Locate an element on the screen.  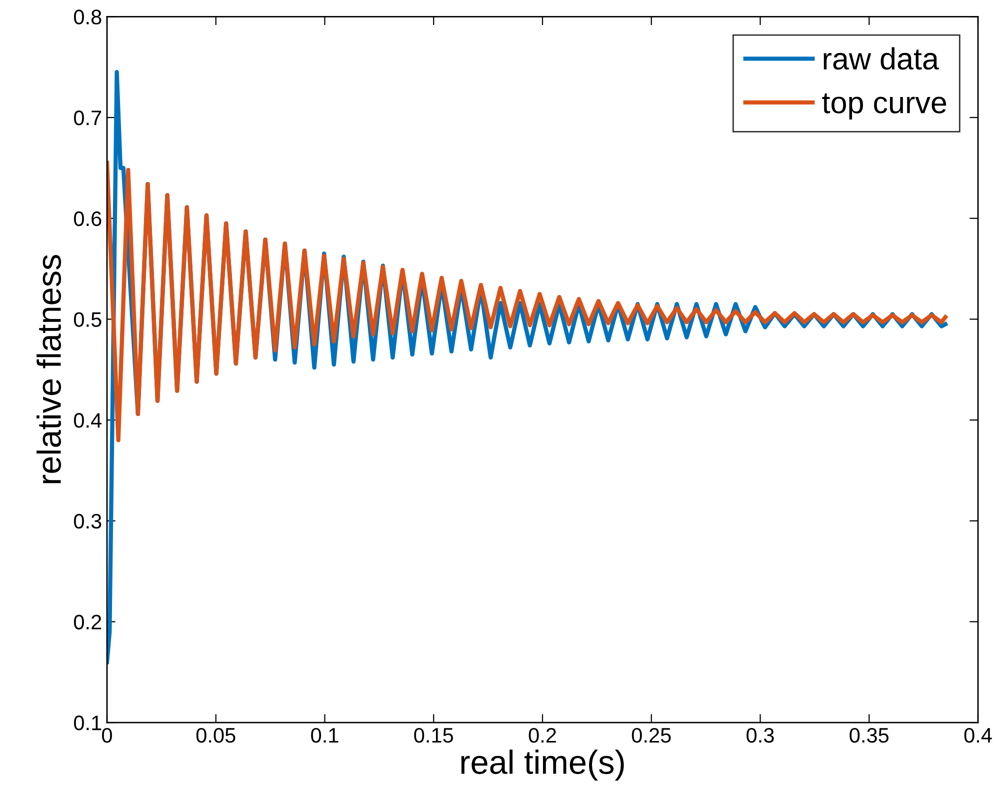
y-axis-title: relative flatness is located at coordinates (49, 369).